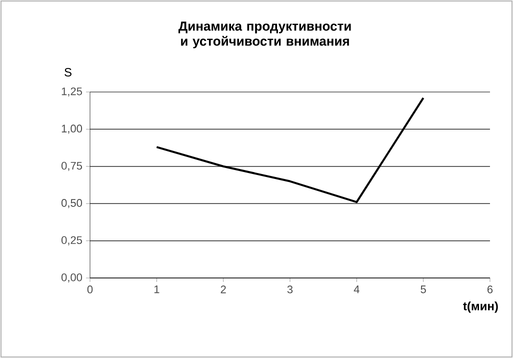 Image resolution: width=513 pixels, height=358 pixels. Describe the element at coordinates (423, 290) in the screenshot. I see `x-tick-label: 5` at that location.